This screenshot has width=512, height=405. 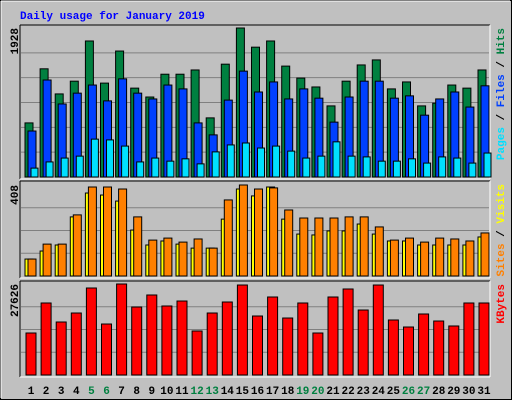 I want to click on x-tick-label: 23, so click(x=364, y=392).